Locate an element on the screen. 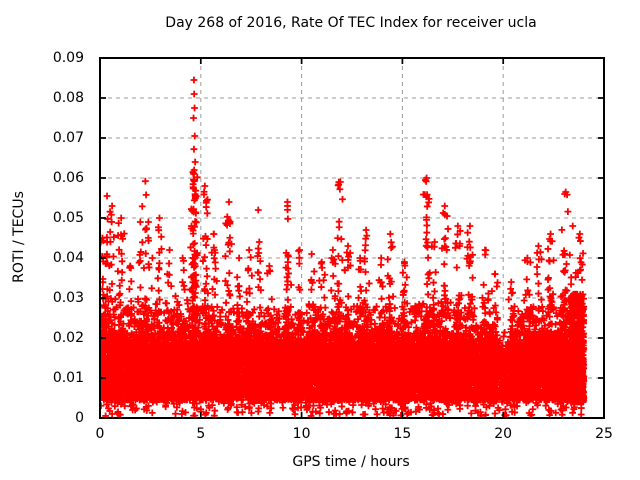 The width and height of the screenshot is (640, 480). y-tick-label: 0.04 is located at coordinates (68, 258).